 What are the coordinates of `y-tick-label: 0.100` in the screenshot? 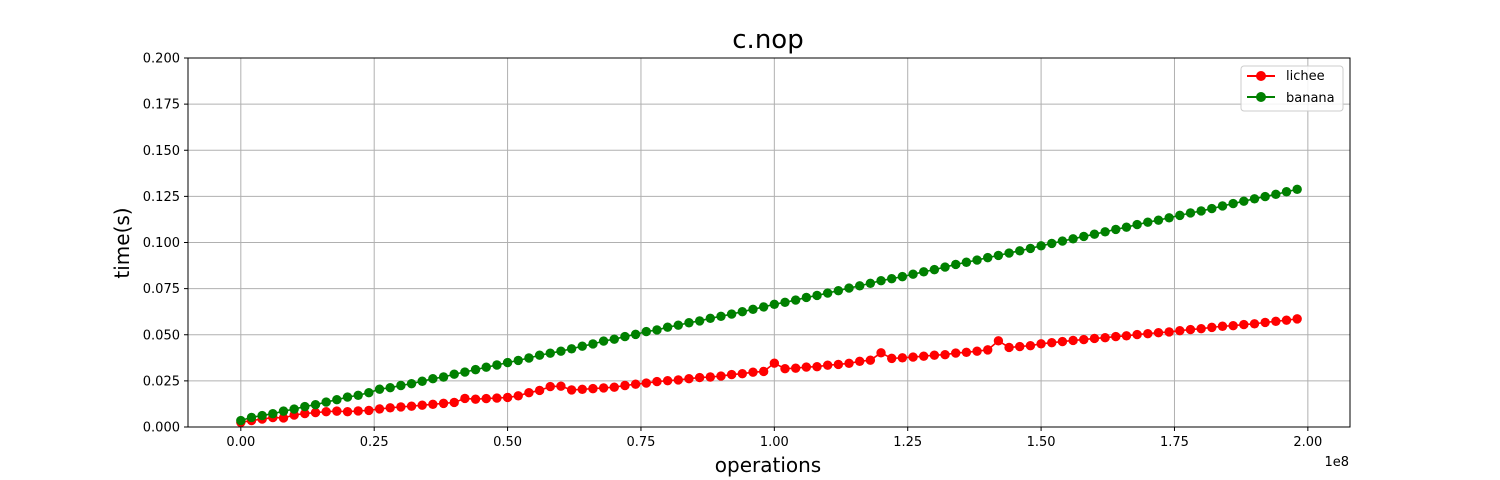 It's located at (161, 243).